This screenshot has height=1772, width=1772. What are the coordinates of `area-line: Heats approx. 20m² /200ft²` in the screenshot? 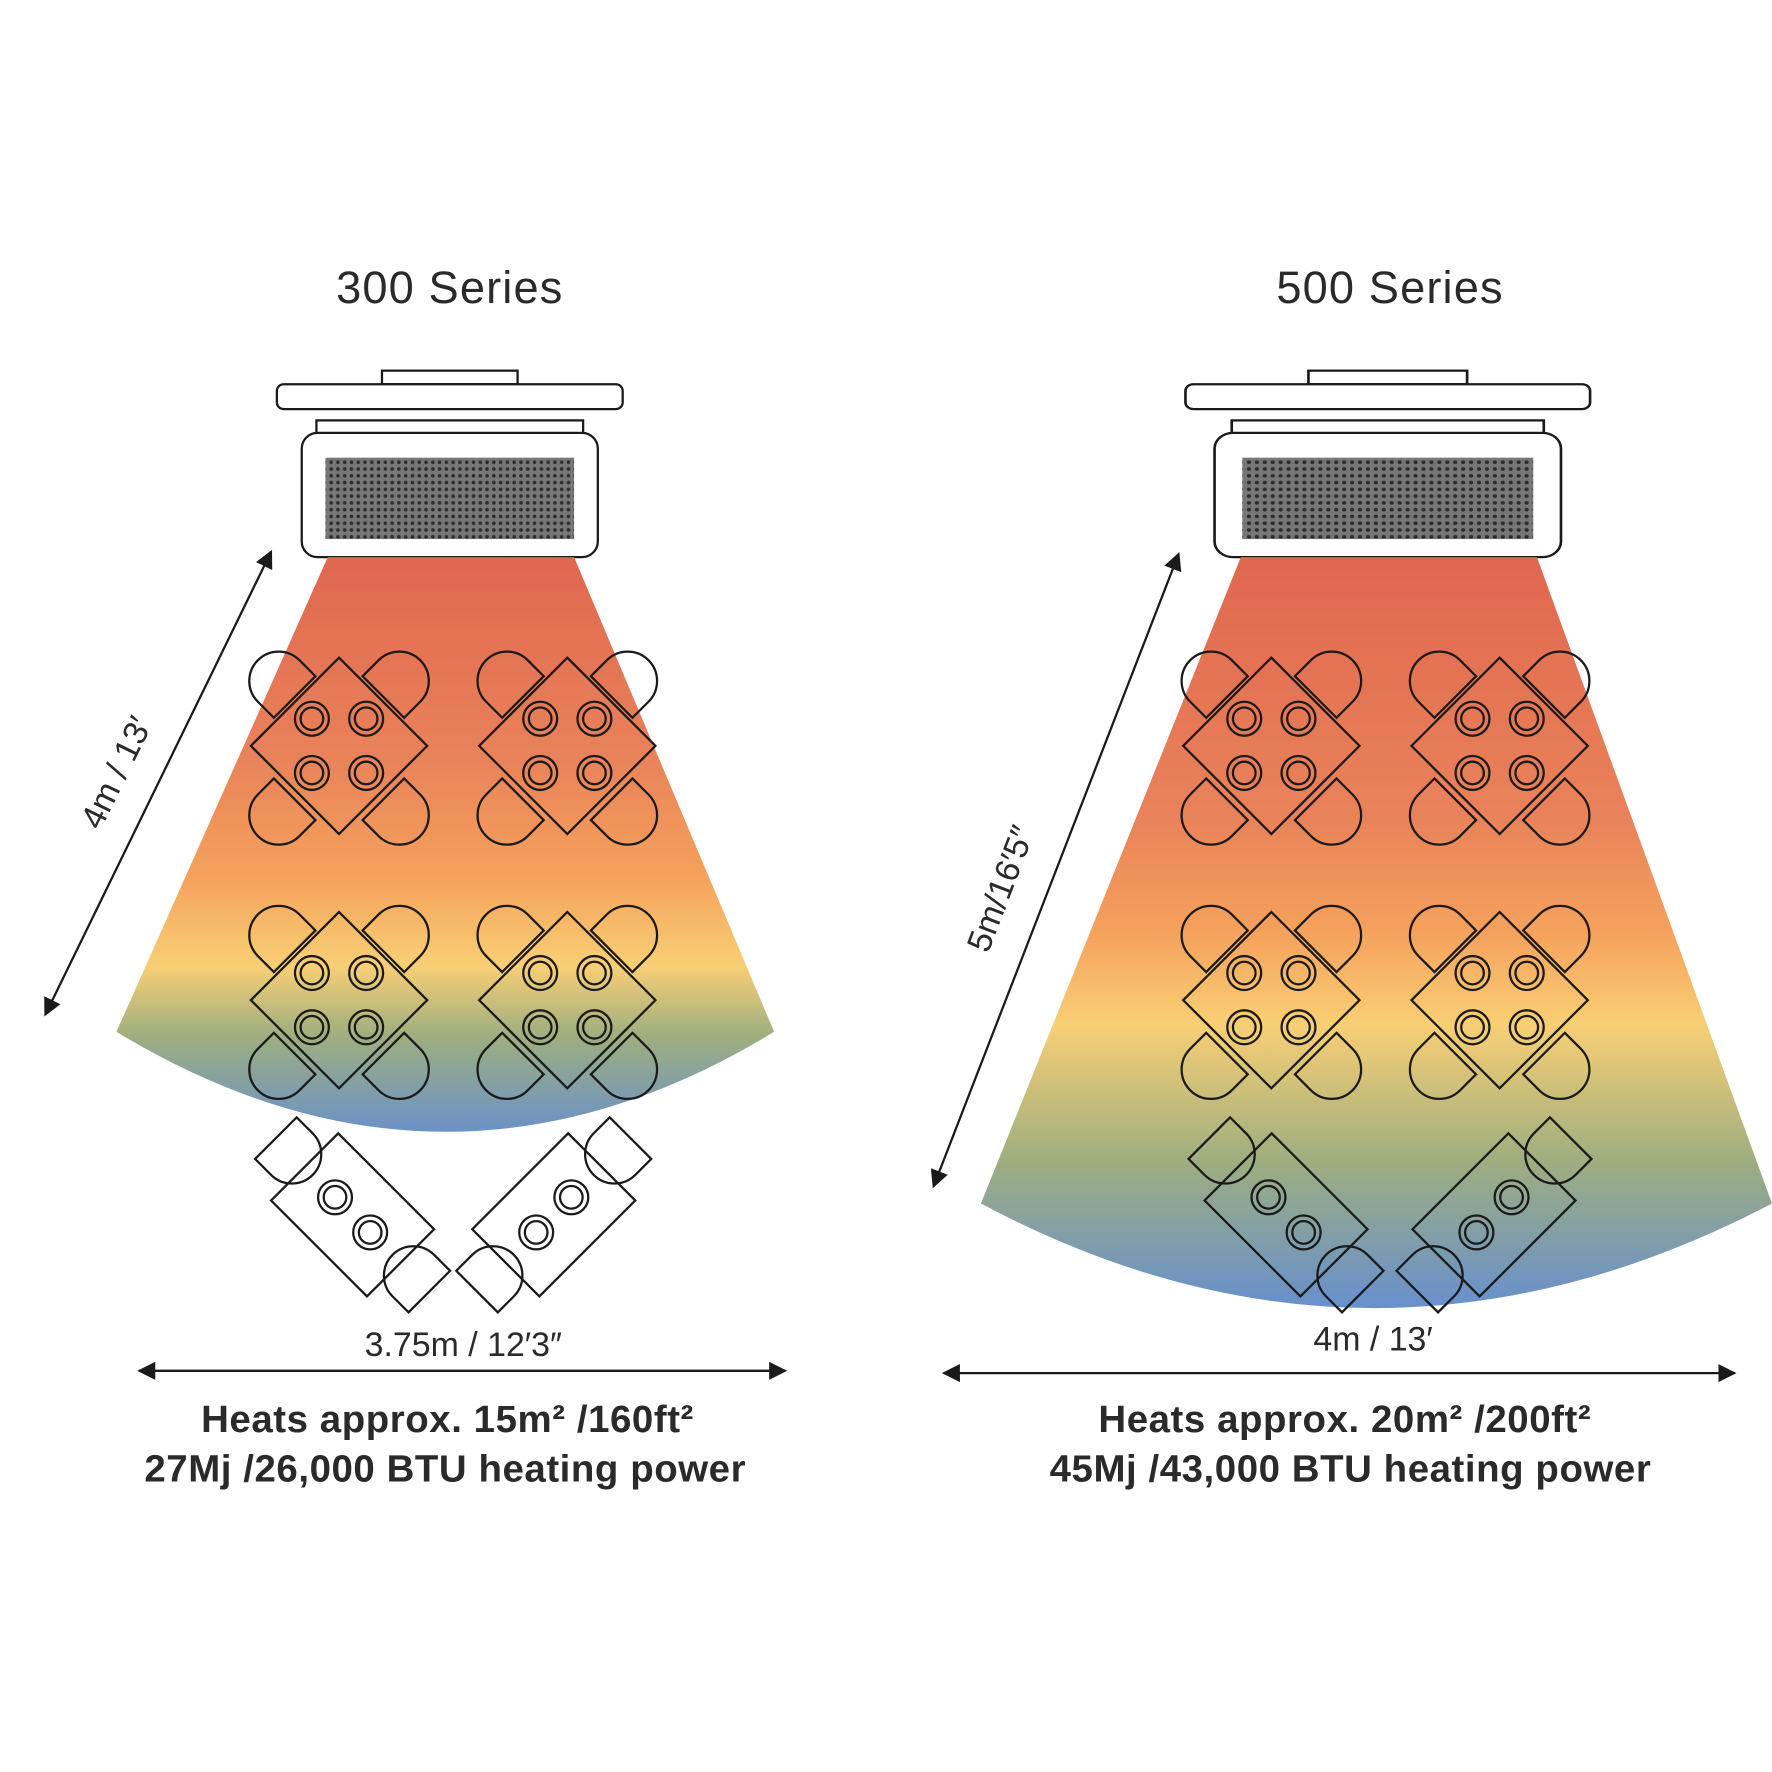 It's located at (1344, 1419).